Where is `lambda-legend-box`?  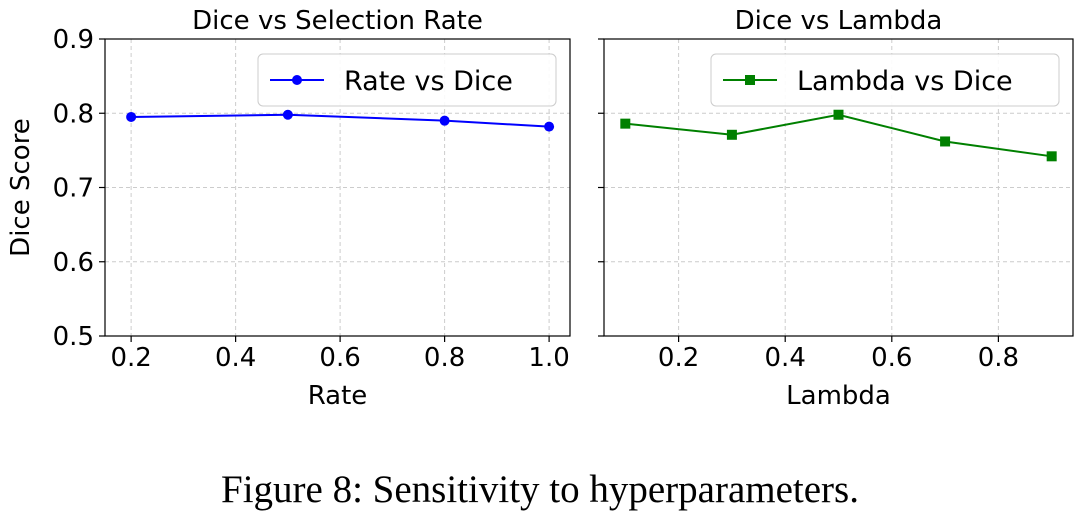 lambda-legend-box is located at coordinates (885, 80).